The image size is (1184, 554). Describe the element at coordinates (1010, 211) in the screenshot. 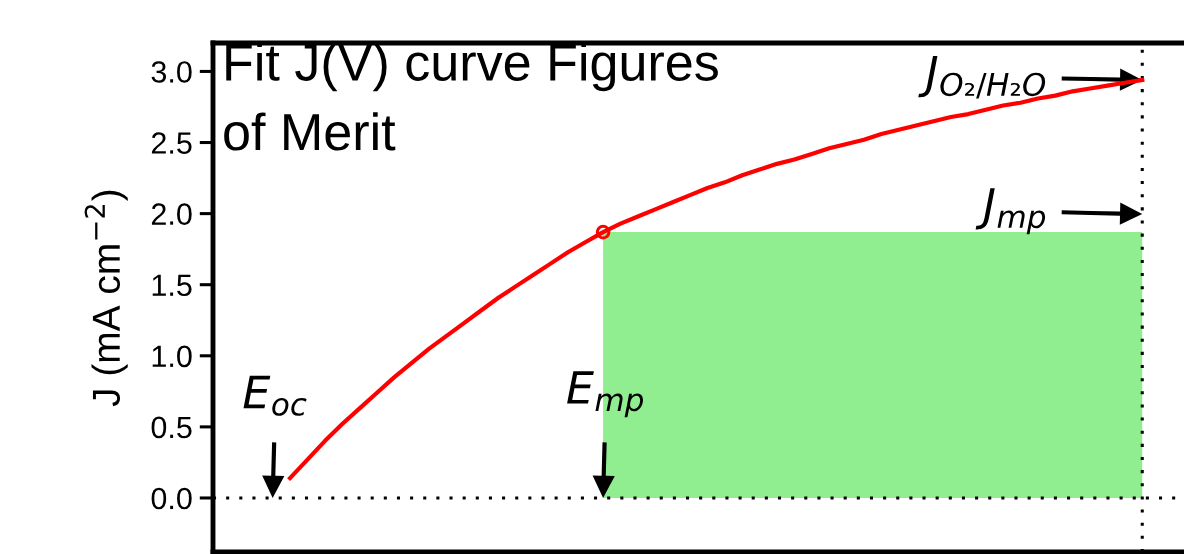

I see `annotation: J$_{mp}$` at that location.